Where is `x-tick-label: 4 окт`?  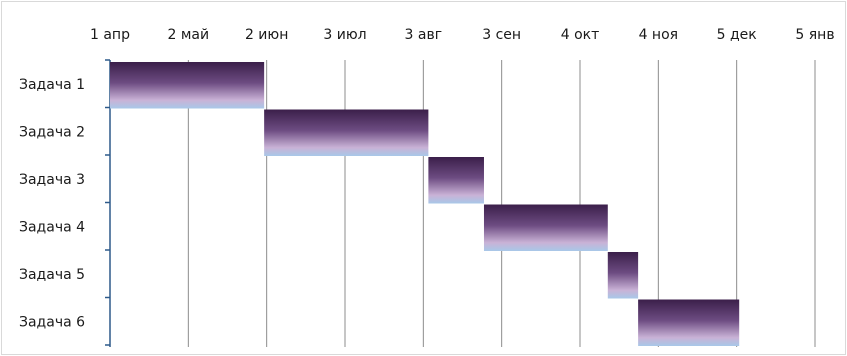 x-tick-label: 4 окт is located at coordinates (580, 35).